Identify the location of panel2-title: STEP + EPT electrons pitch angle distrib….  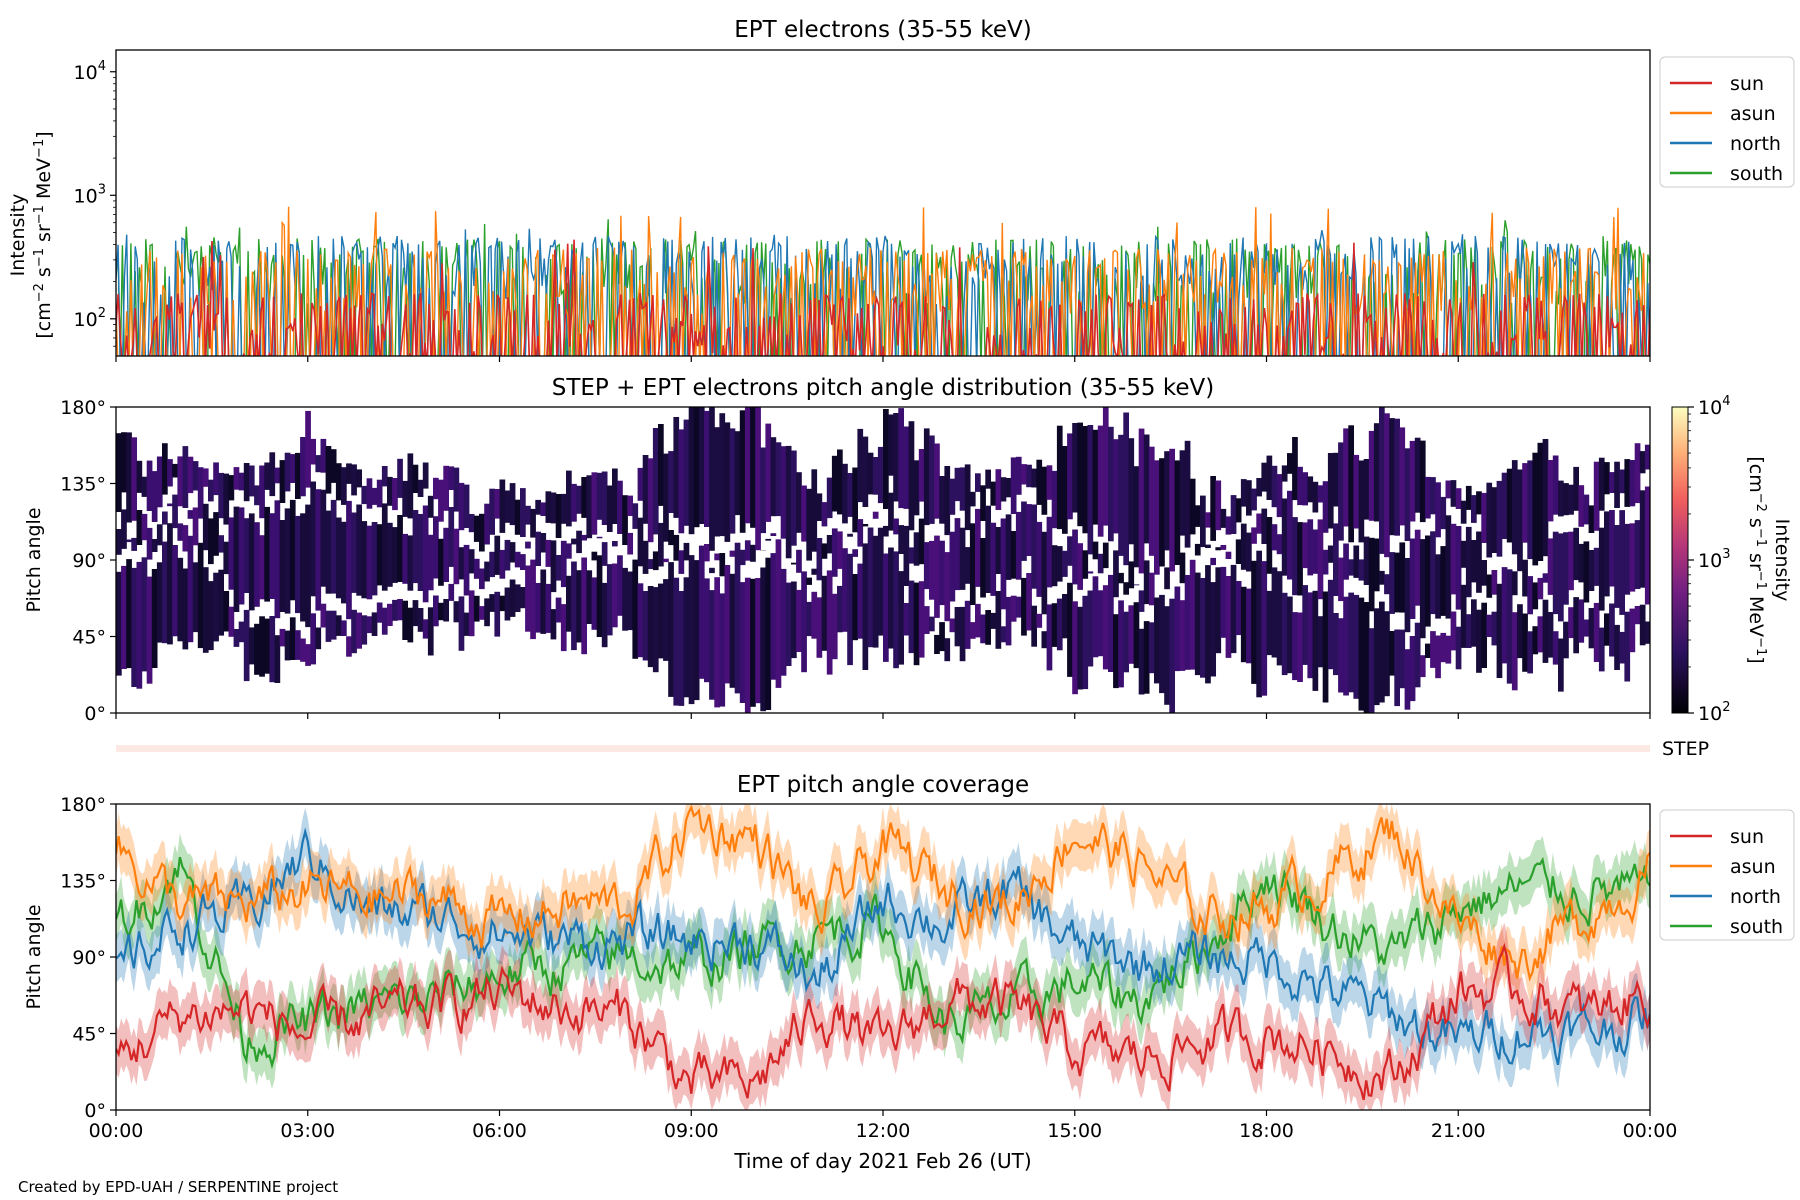
(883, 388).